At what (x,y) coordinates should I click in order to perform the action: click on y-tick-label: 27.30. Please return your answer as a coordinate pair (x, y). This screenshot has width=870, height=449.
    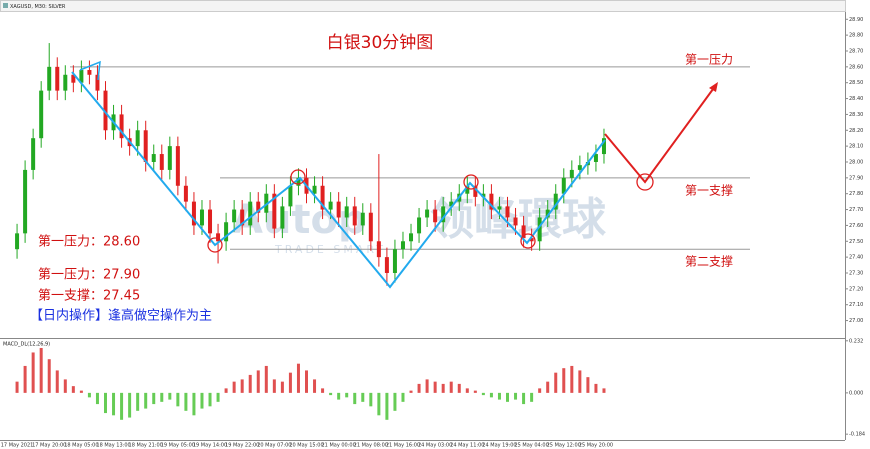
    Looking at the image, I should click on (856, 273).